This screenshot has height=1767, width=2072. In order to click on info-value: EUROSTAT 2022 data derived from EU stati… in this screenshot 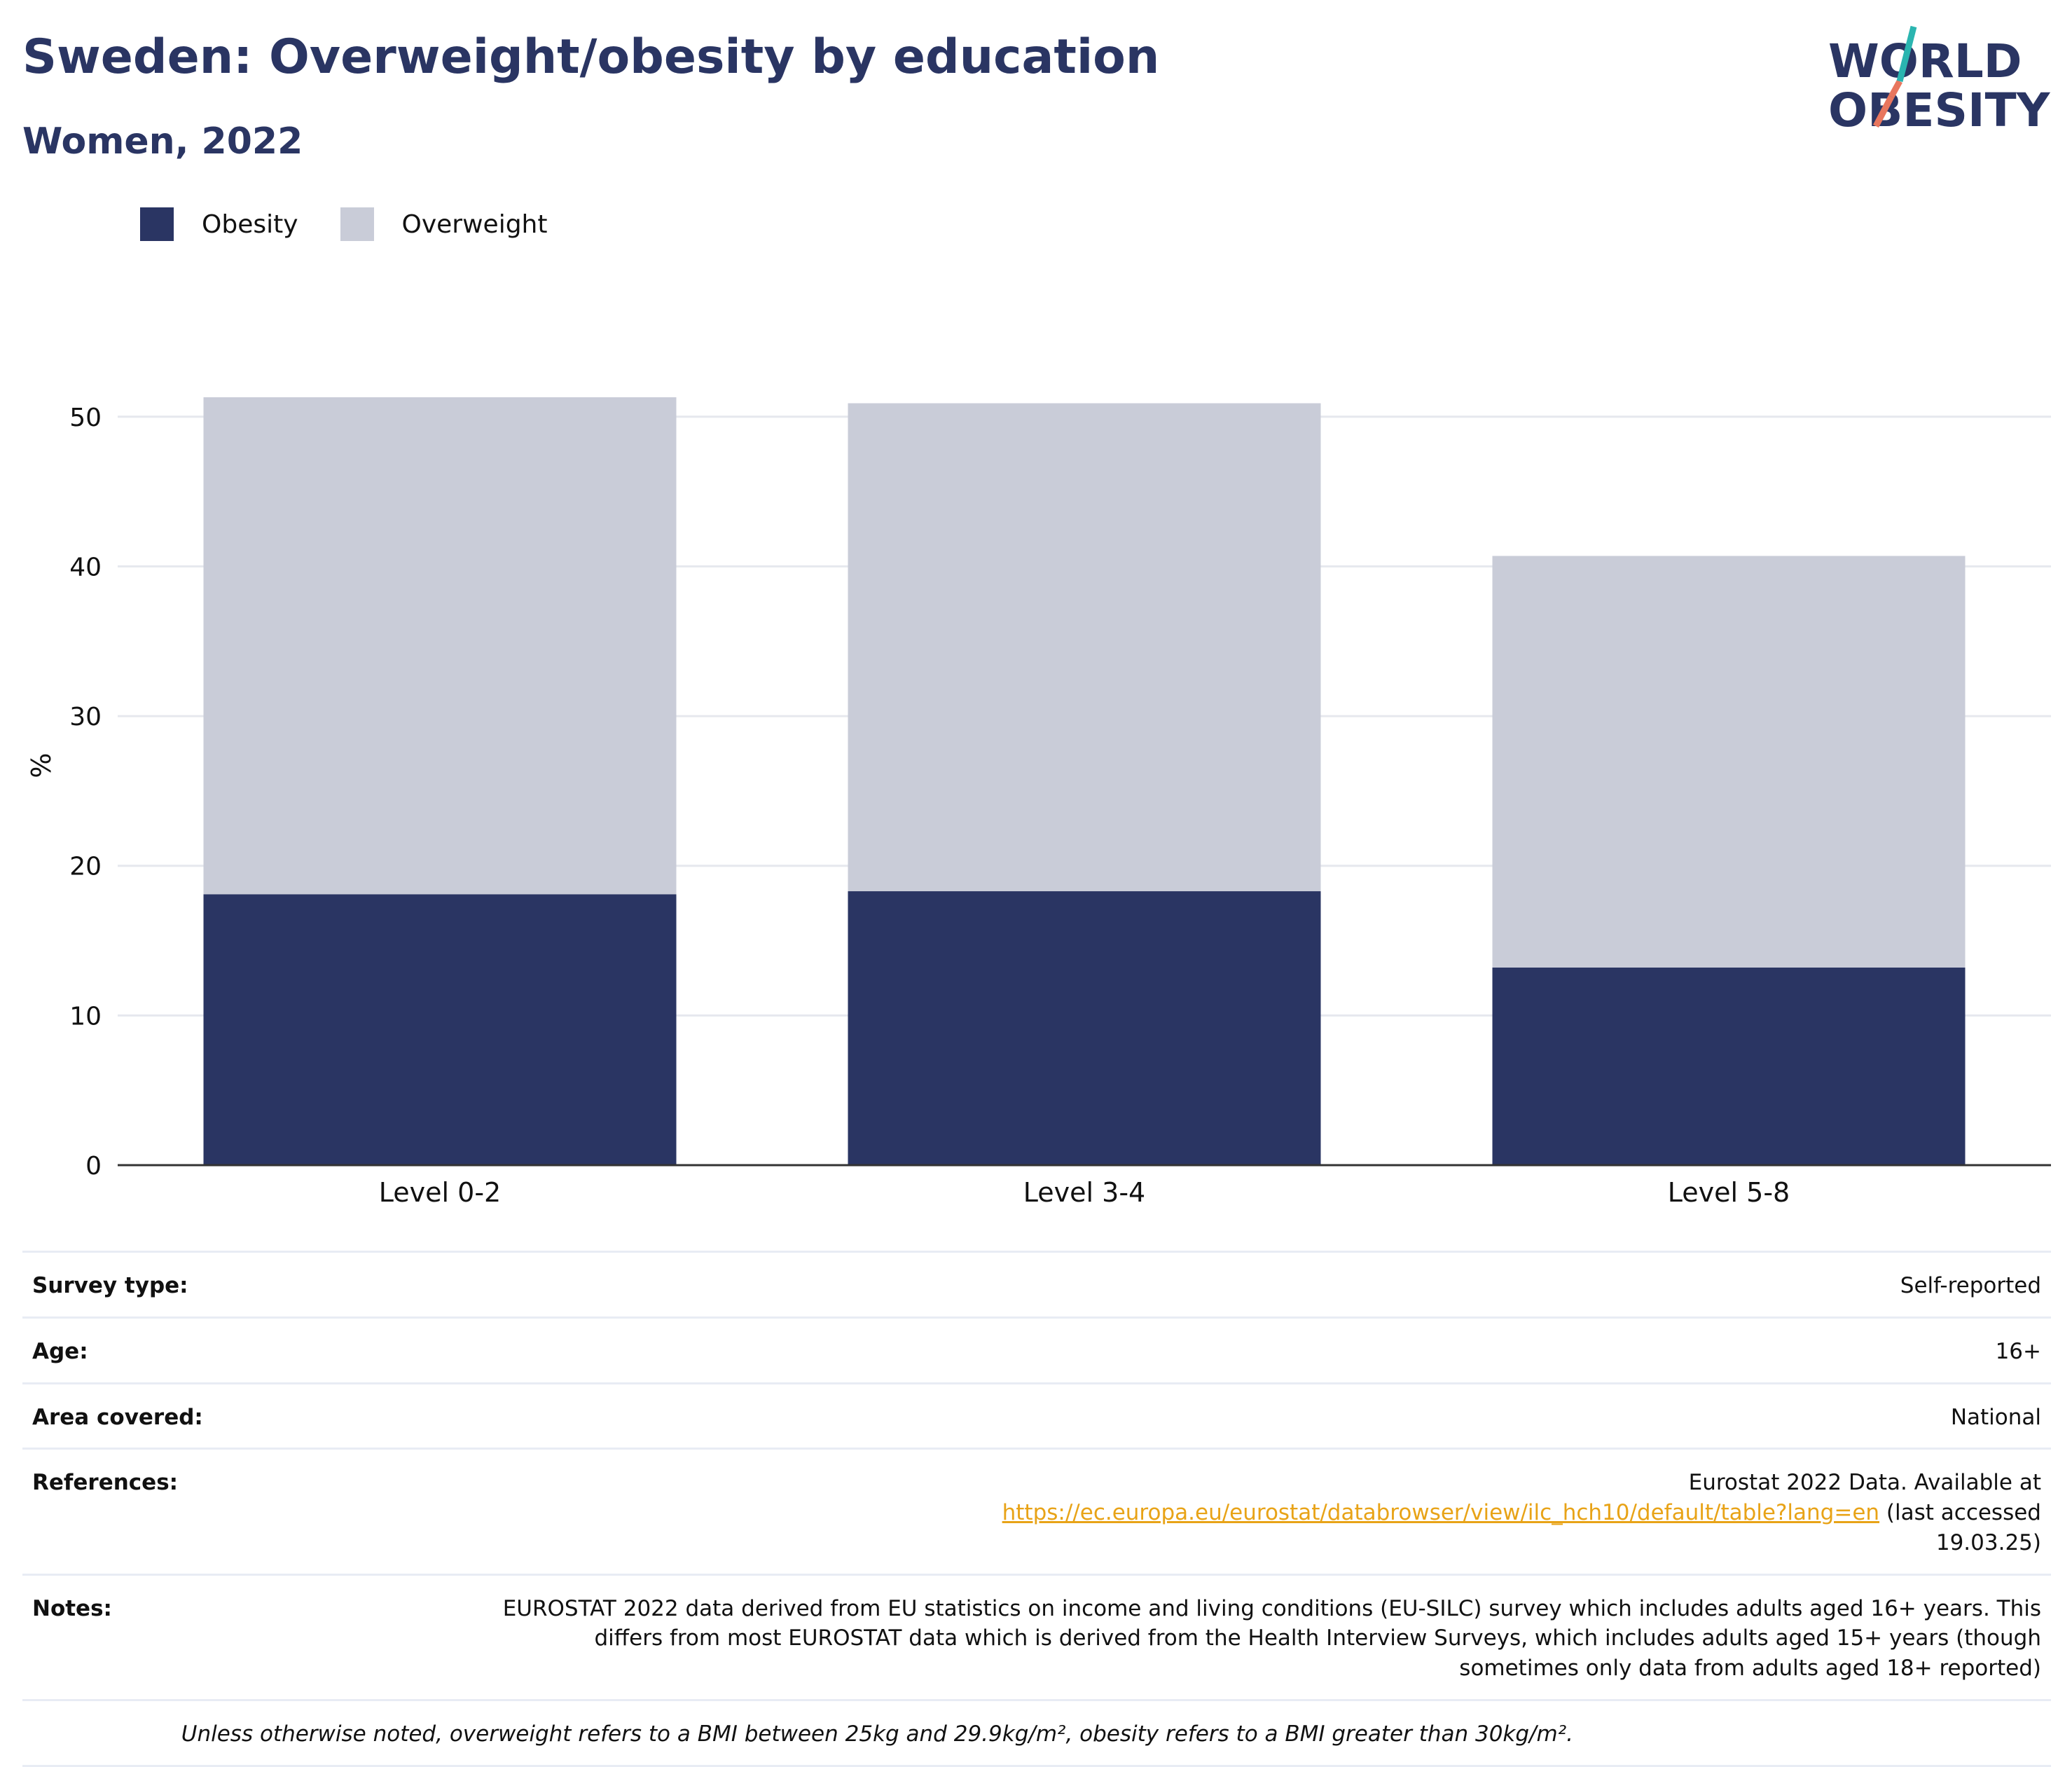, I will do `click(1271, 1638)`.